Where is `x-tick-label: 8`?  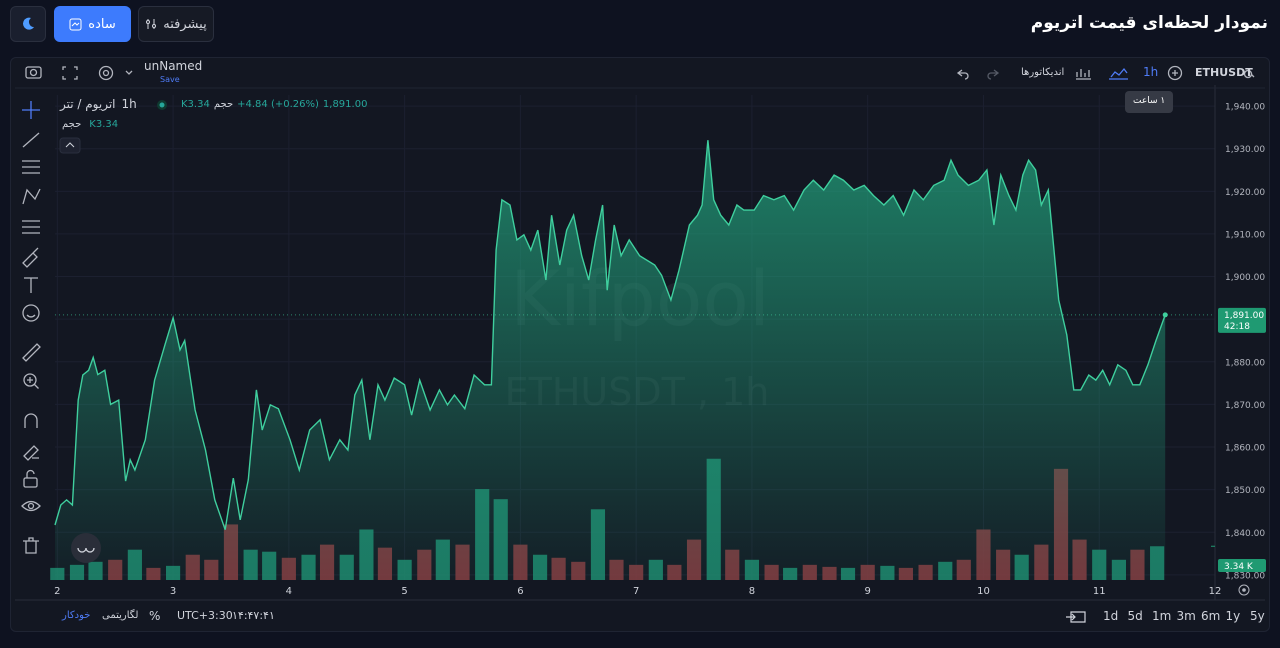
x-tick-label: 8 is located at coordinates (752, 591).